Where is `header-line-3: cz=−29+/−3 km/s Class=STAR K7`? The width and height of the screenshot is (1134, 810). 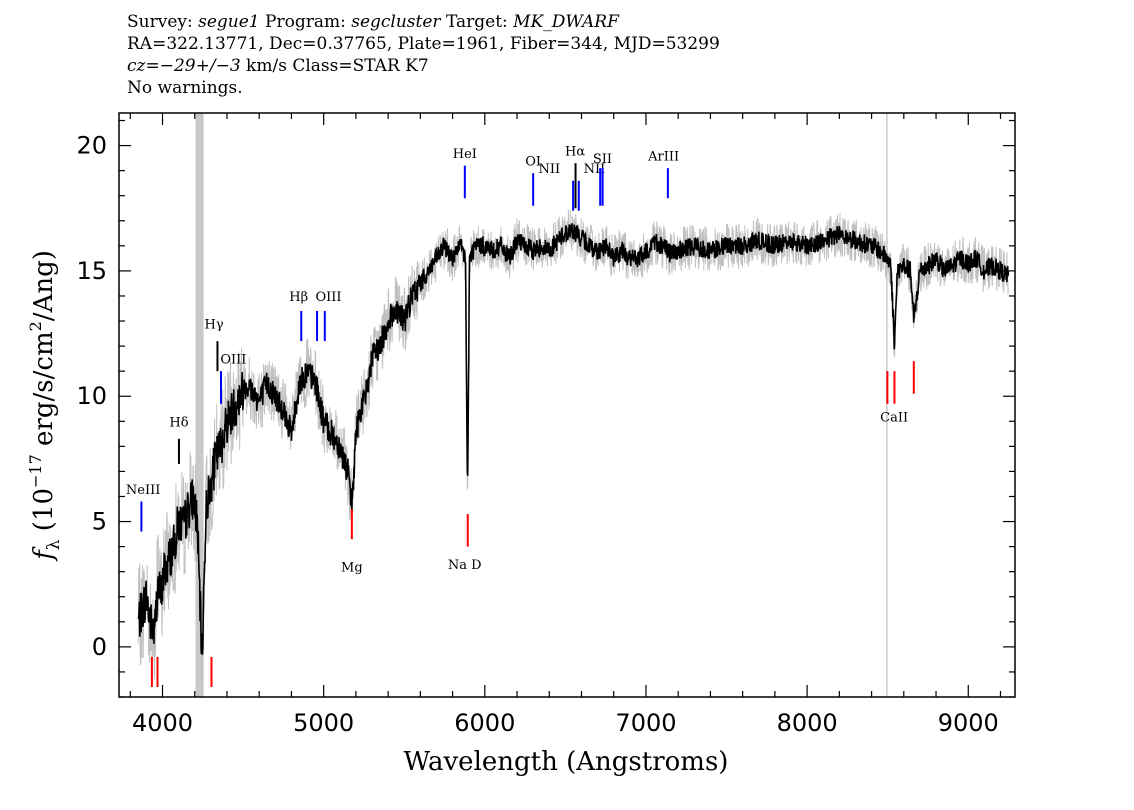 header-line-3: cz=−29+/−3 km/s Class=STAR K7 is located at coordinates (423, 66).